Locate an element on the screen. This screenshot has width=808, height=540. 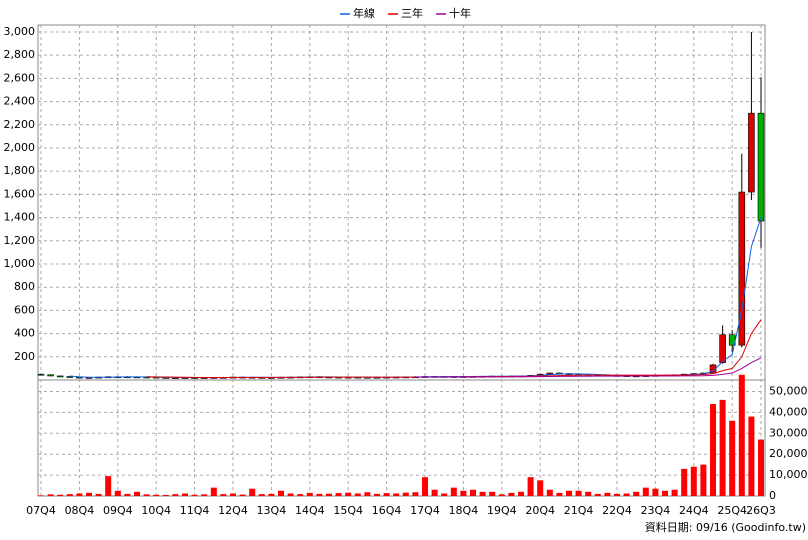
y-tick-label: 2,200 is located at coordinates (20, 124).